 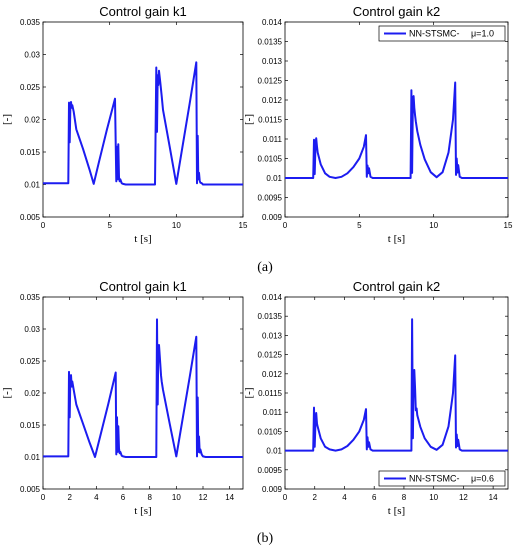 I want to click on panel-label-b: (b), so click(x=265, y=538).